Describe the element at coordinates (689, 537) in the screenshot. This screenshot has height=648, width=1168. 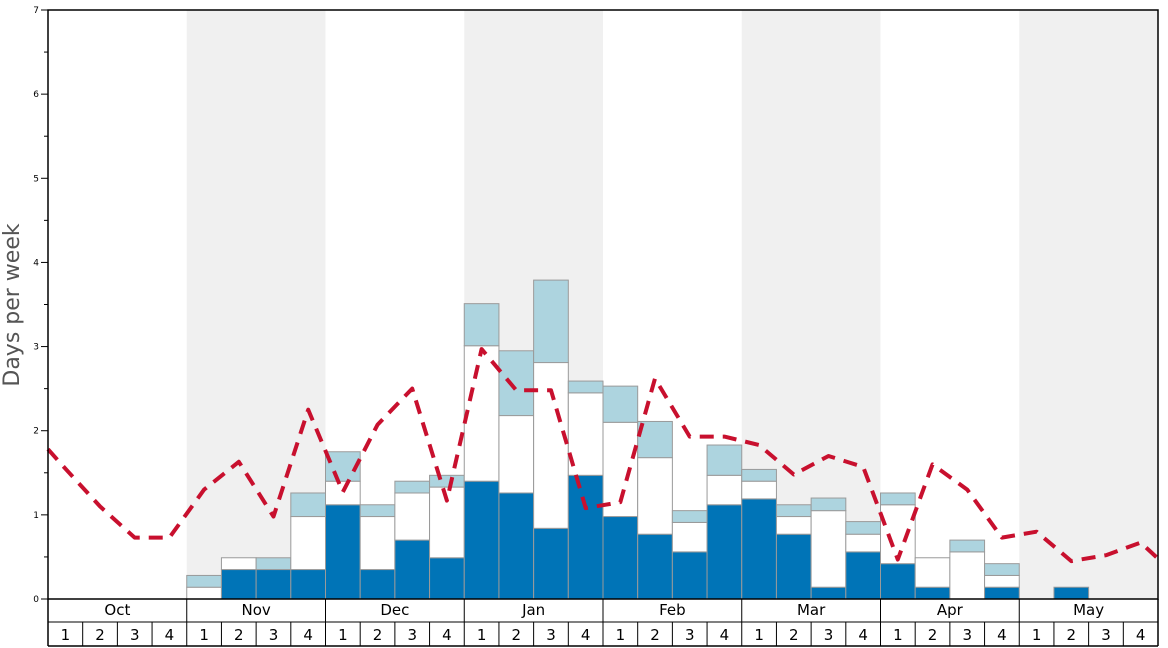
I see `bar-white-feb-w3` at that location.